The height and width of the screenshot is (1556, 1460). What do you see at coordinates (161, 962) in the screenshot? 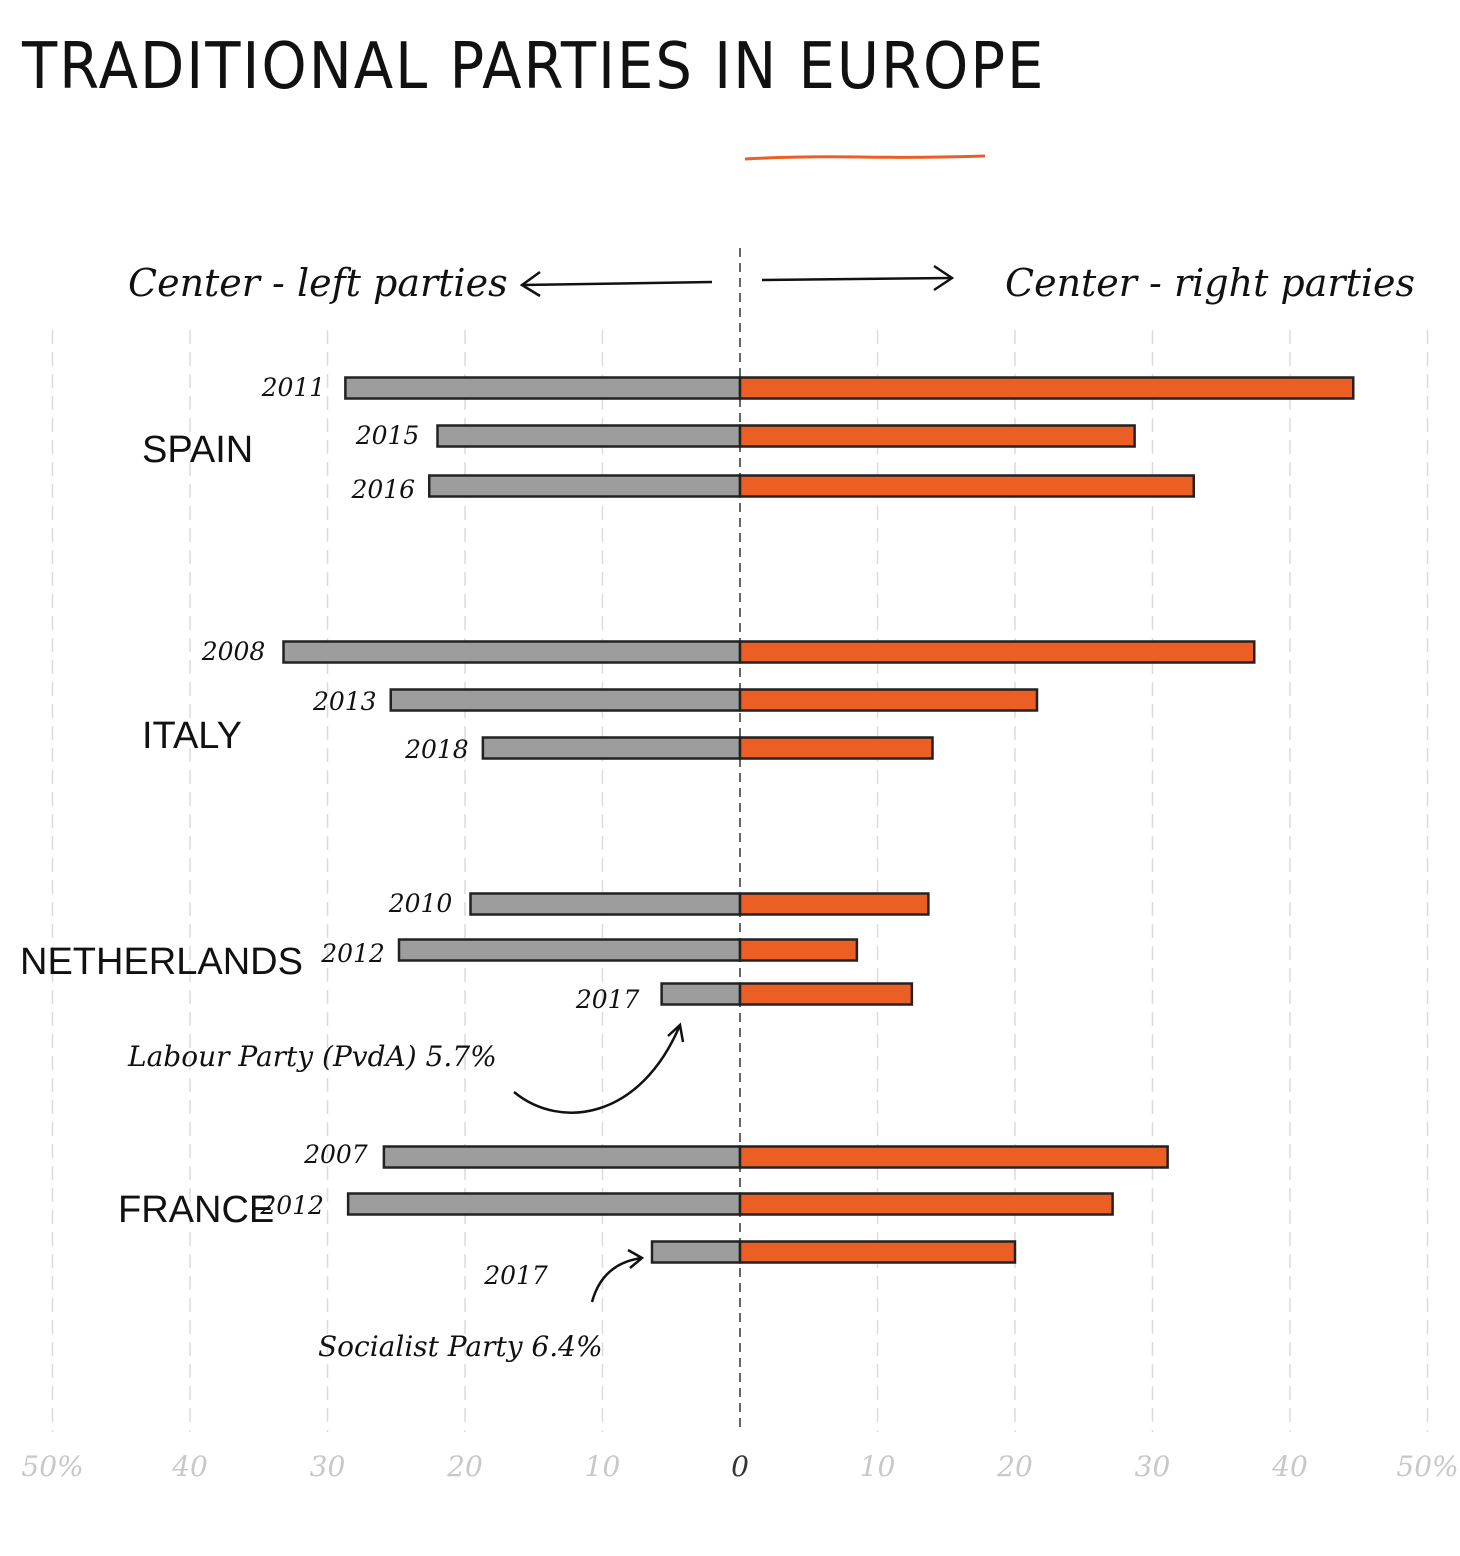
I see `country-label: NETHERLANDS` at bounding box center [161, 962].